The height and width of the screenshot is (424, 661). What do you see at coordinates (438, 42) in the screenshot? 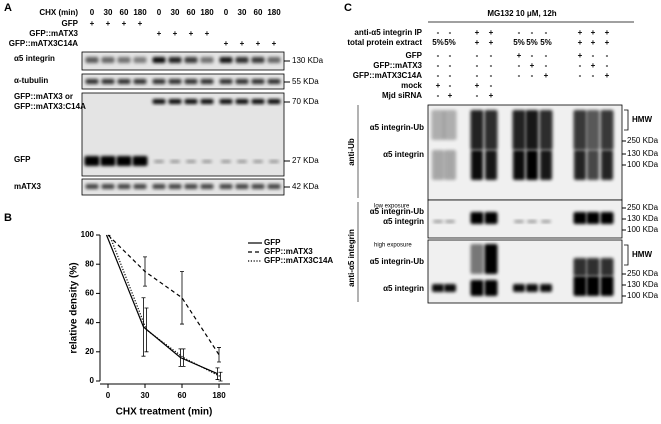
I see `lane-cell: 5%` at bounding box center [438, 42].